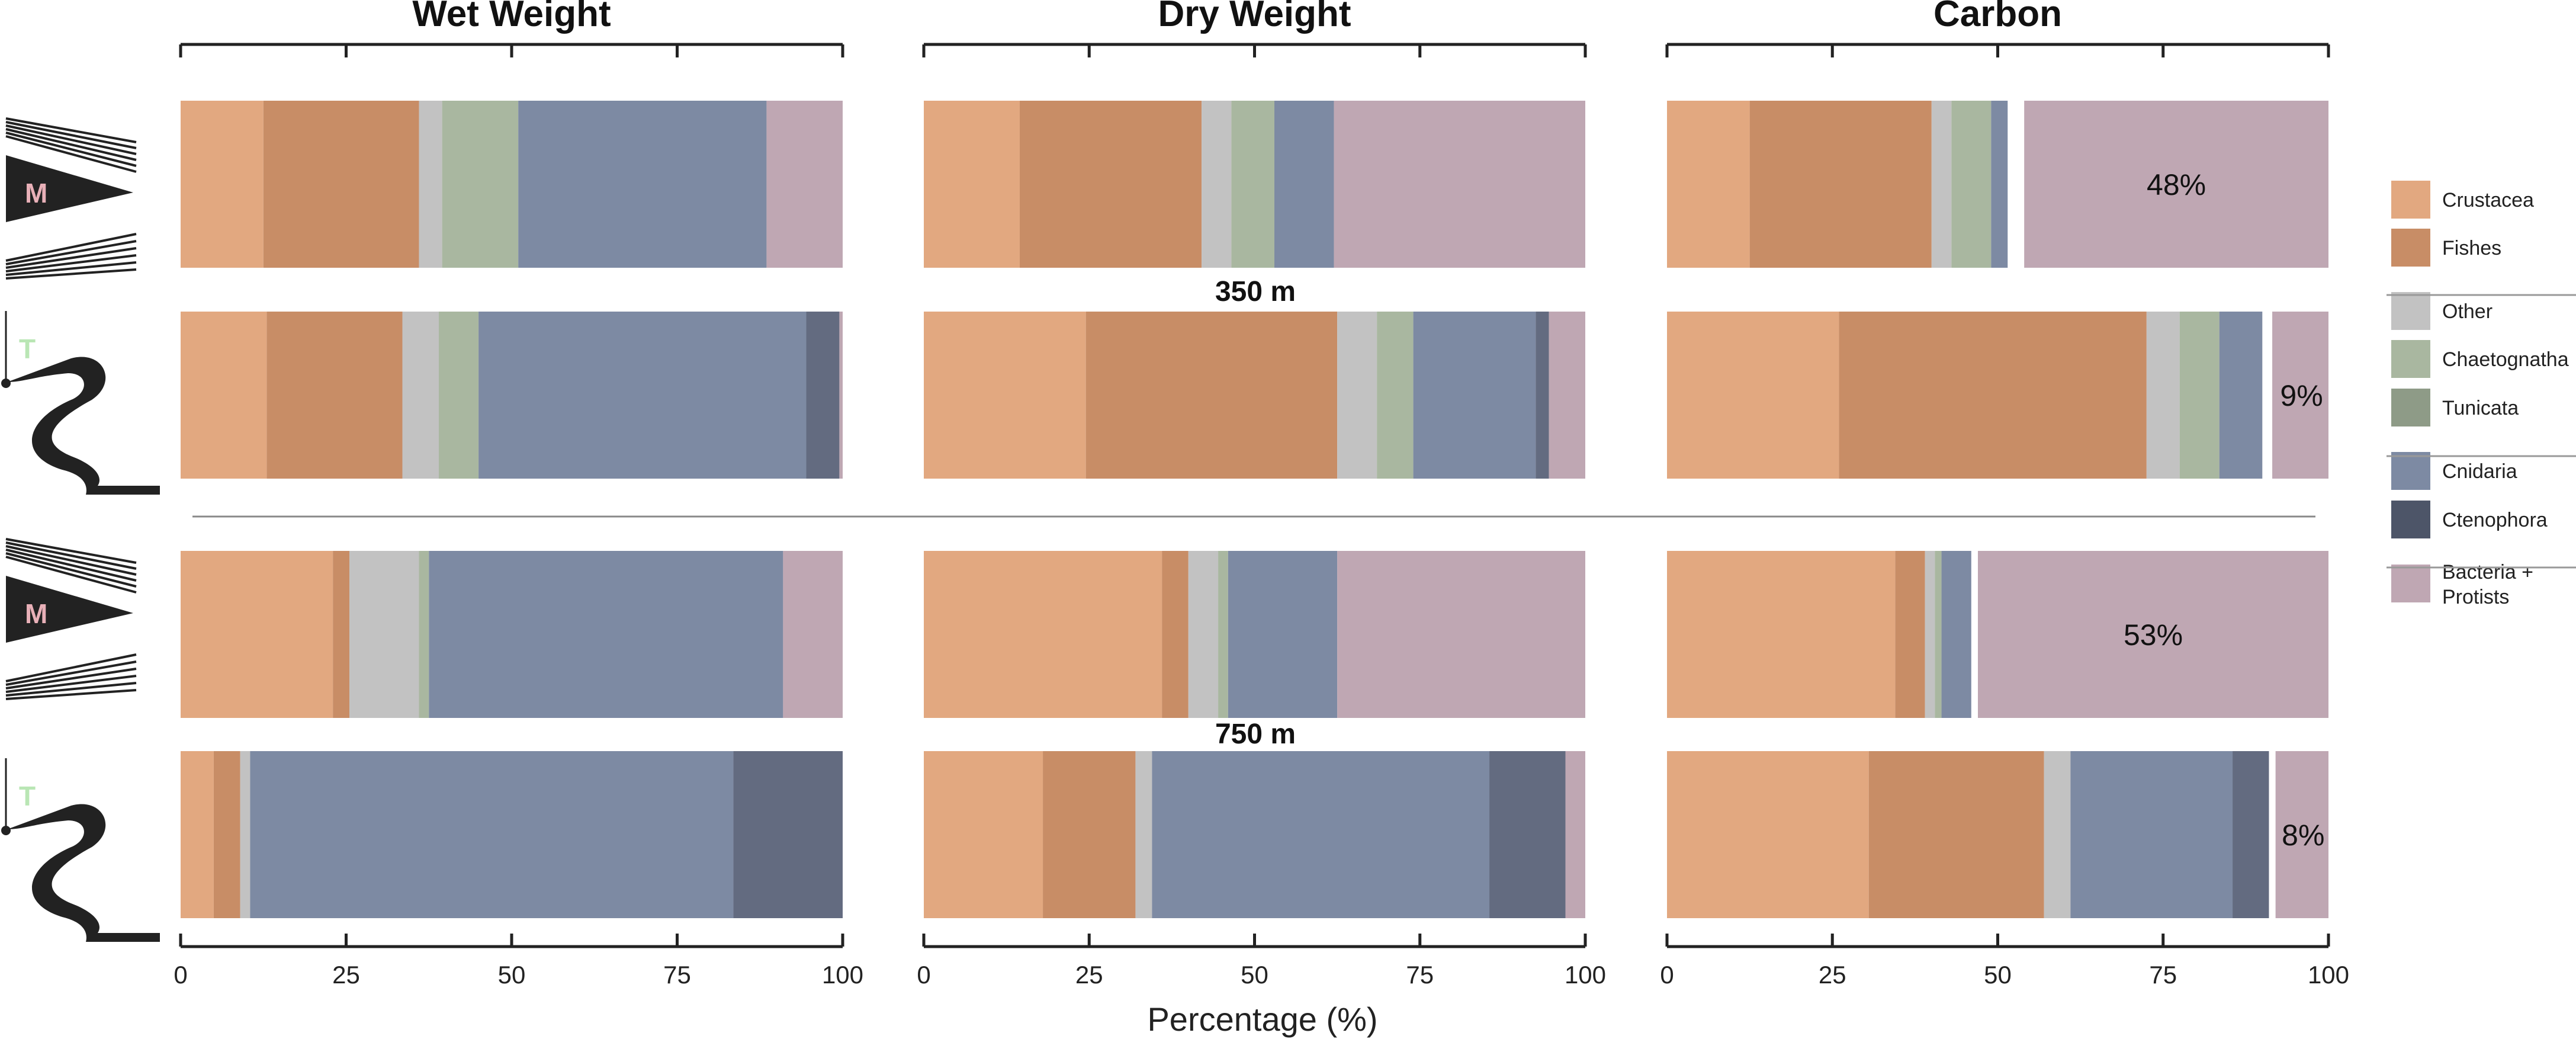  I want to click on legend-label: Fishes, so click(2471, 248).